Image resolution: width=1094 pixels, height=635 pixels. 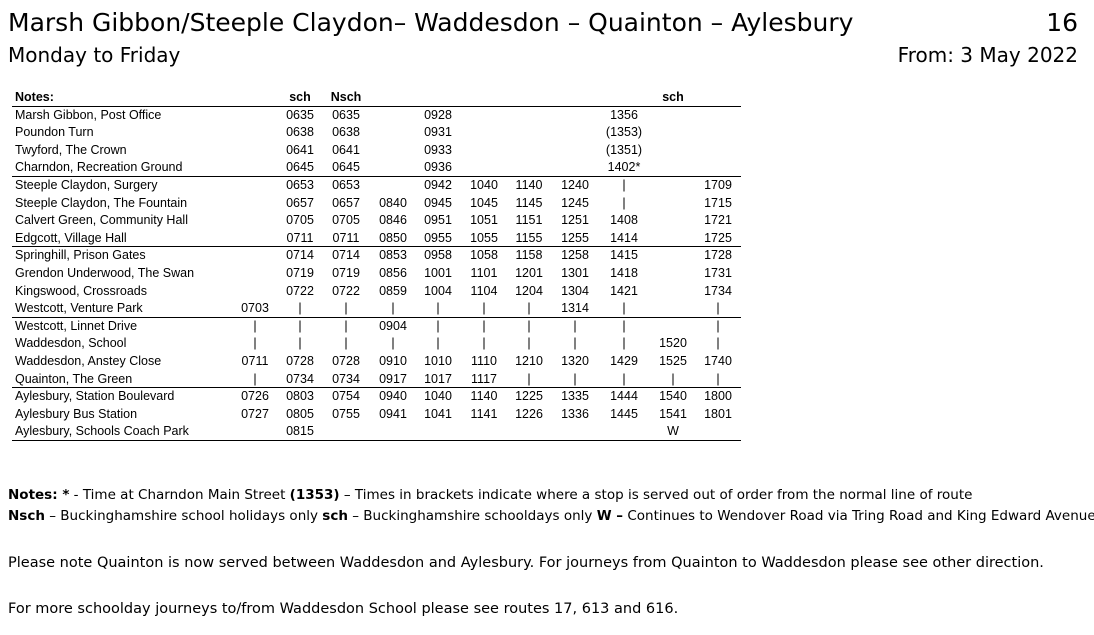 I want to click on time: 1541, so click(x=673, y=413).